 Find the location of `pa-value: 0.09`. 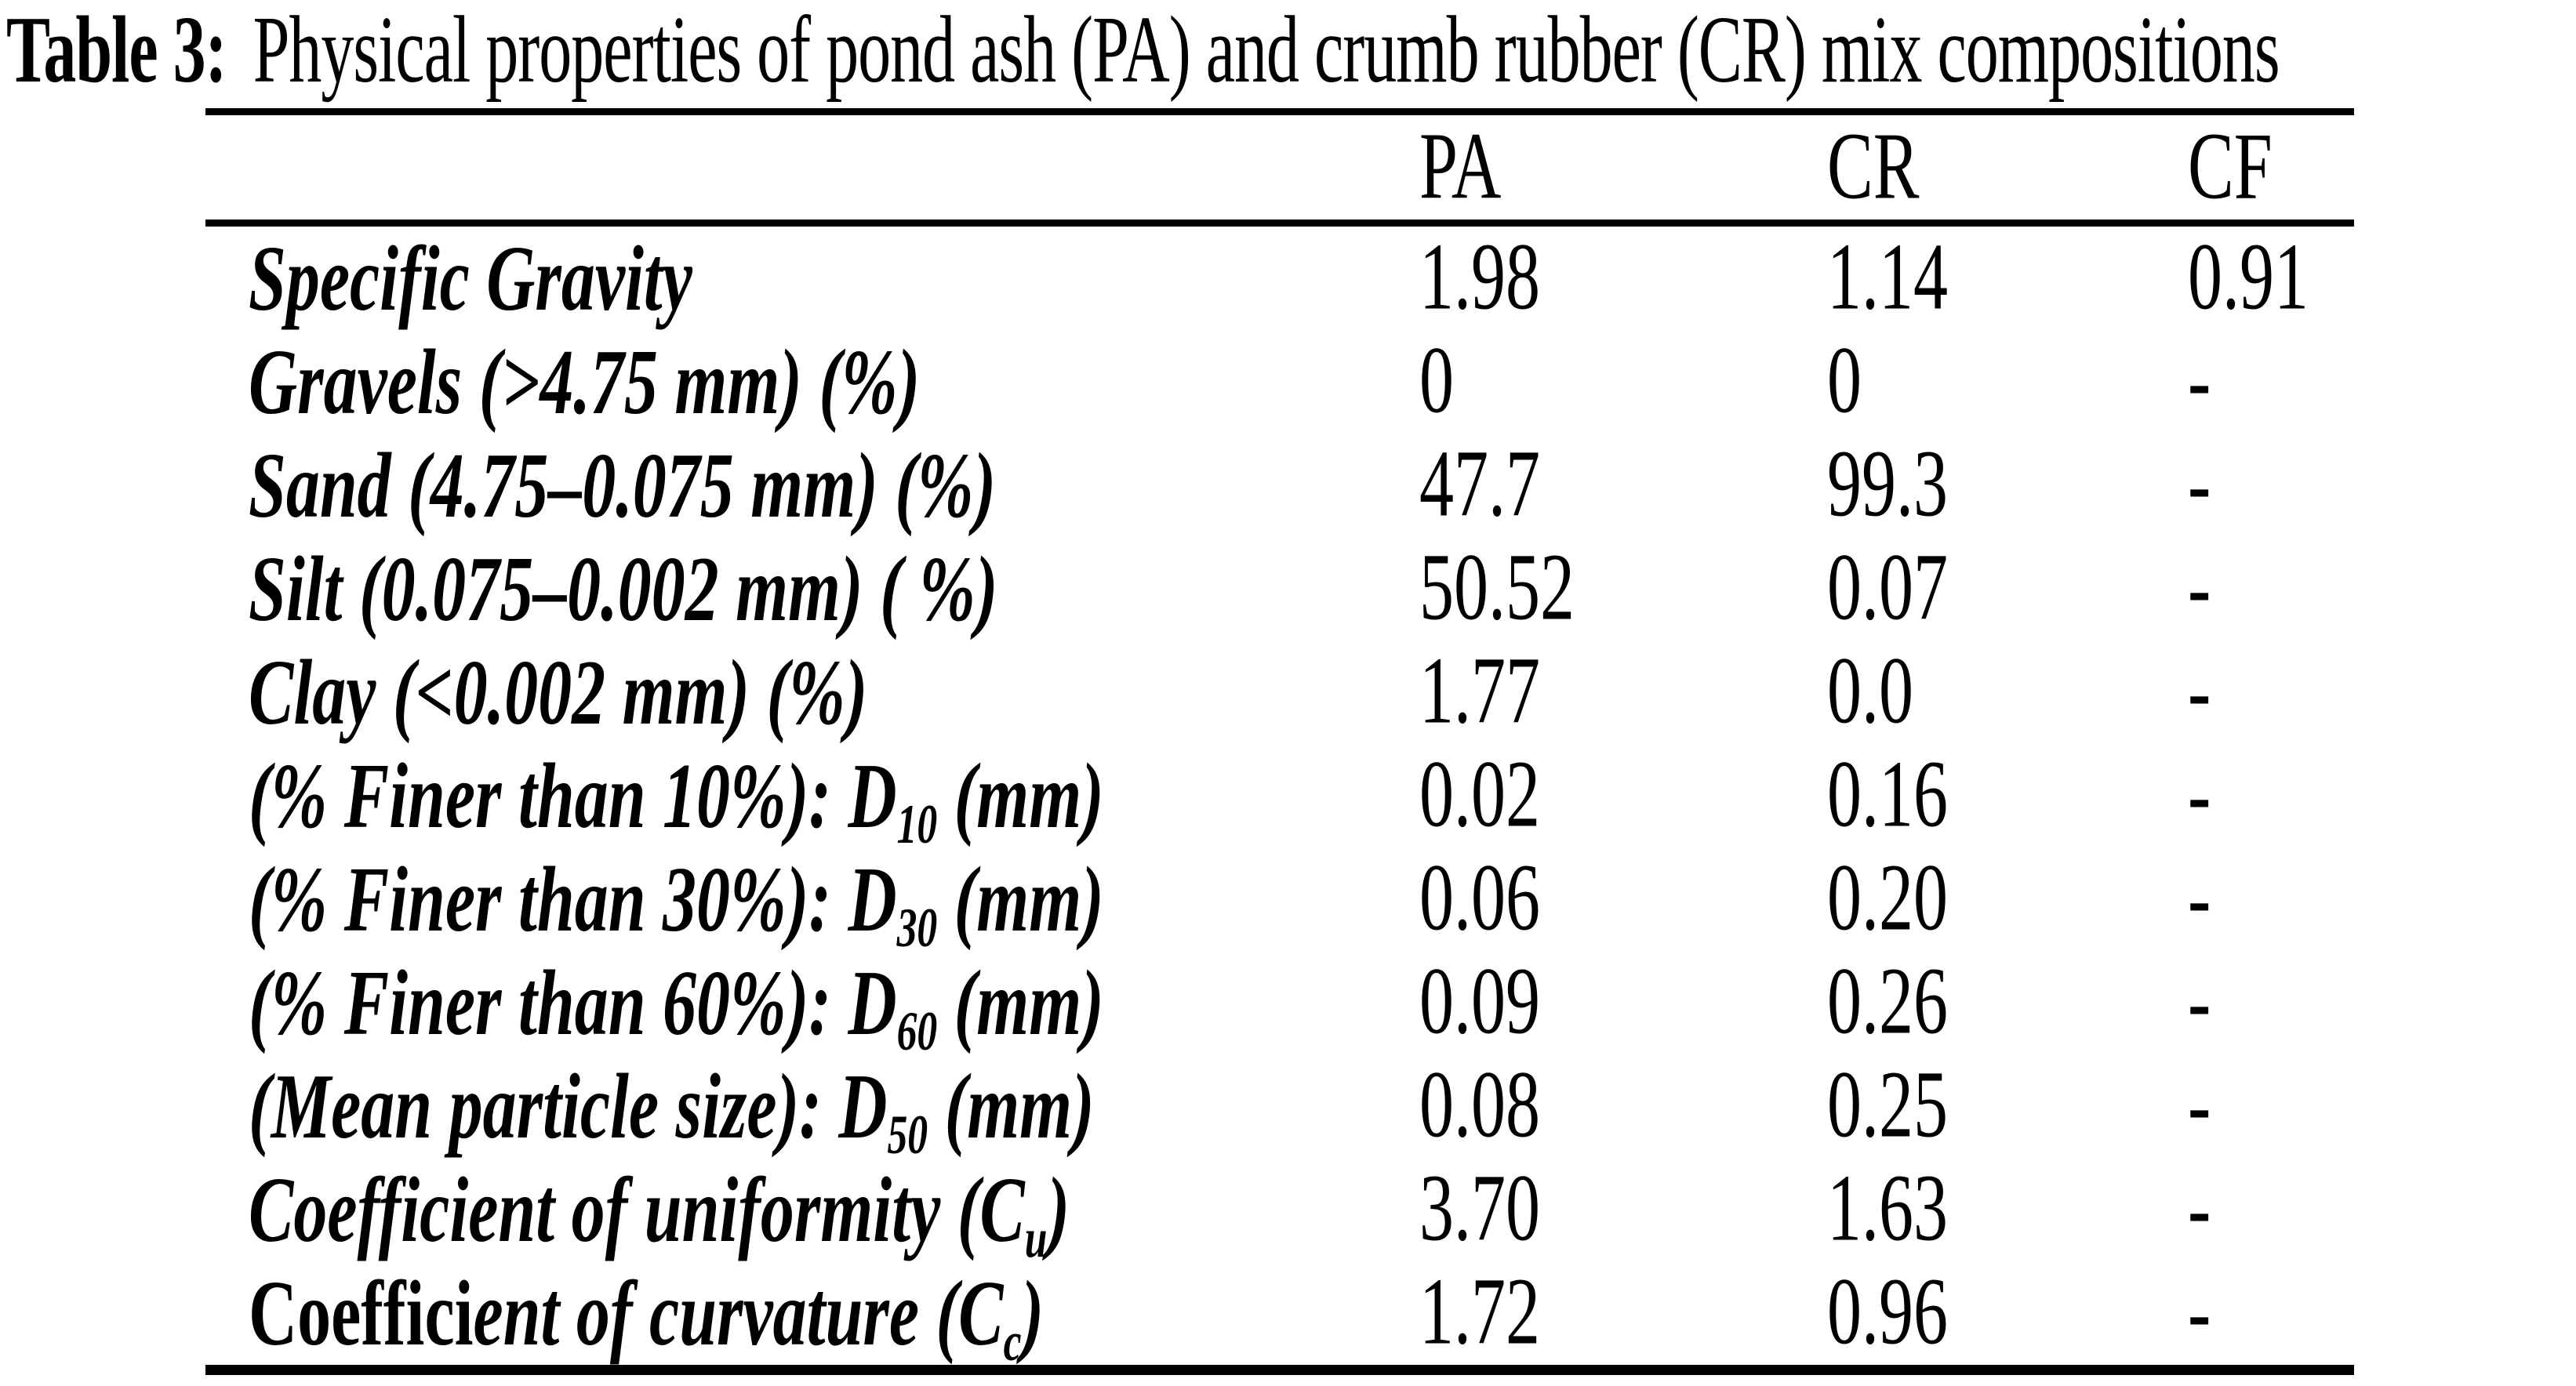

pa-value: 0.09 is located at coordinates (1479, 1002).